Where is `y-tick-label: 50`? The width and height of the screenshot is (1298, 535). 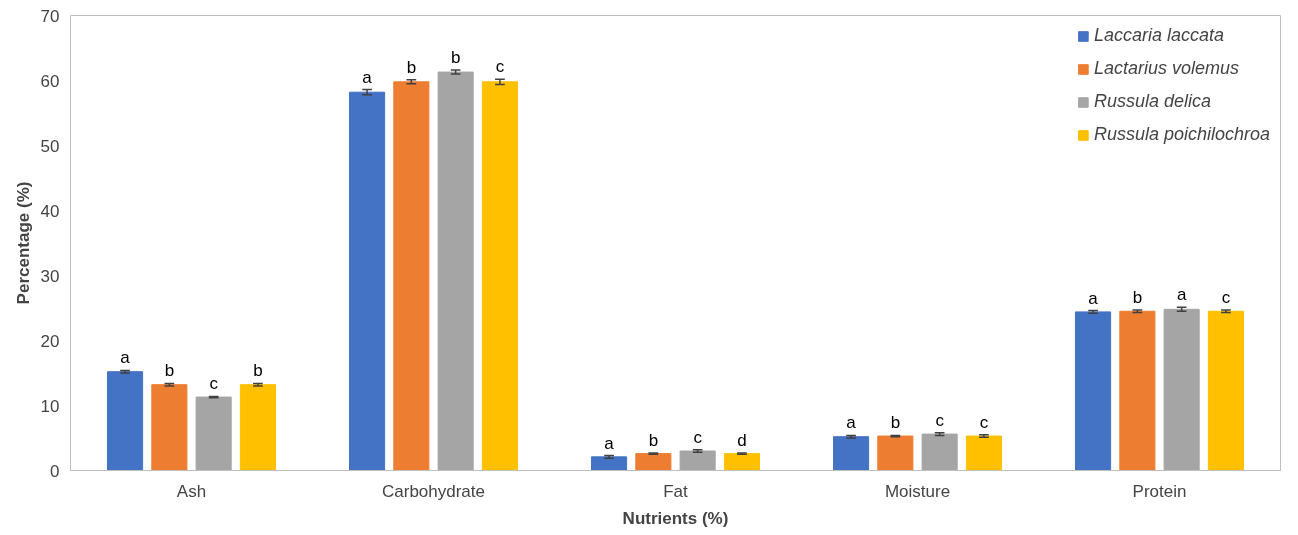 y-tick-label: 50 is located at coordinates (50, 146).